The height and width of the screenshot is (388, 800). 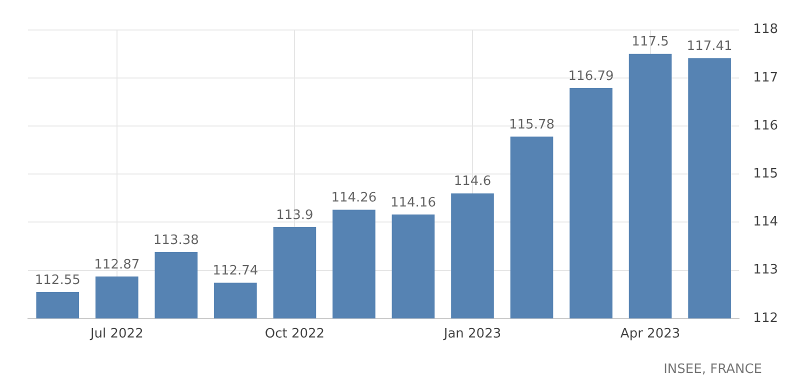 What do you see at coordinates (765, 126) in the screenshot?
I see `y-tick-label: 116` at bounding box center [765, 126].